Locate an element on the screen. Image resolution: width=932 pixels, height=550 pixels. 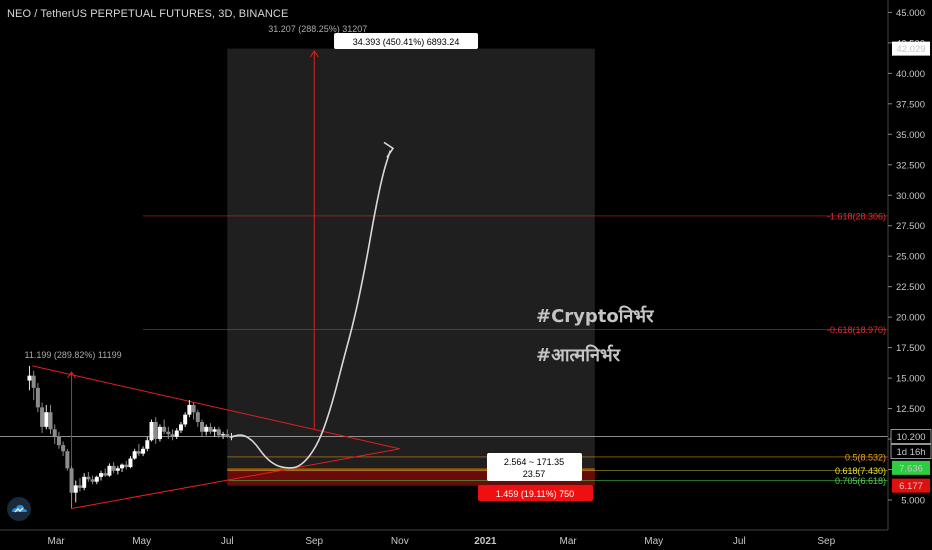
price-tick-label: 35.000 is located at coordinates (910, 135).